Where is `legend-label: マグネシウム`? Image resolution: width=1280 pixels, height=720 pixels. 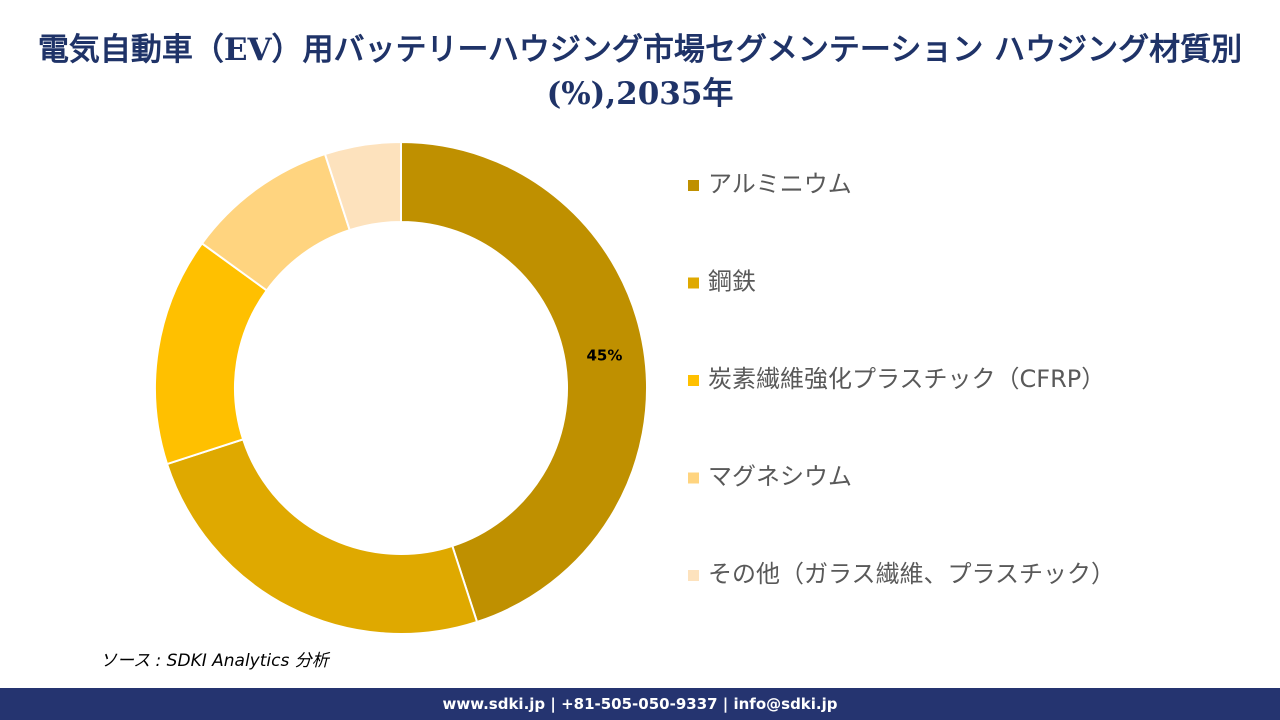 legend-label: マグネシウム is located at coordinates (780, 477).